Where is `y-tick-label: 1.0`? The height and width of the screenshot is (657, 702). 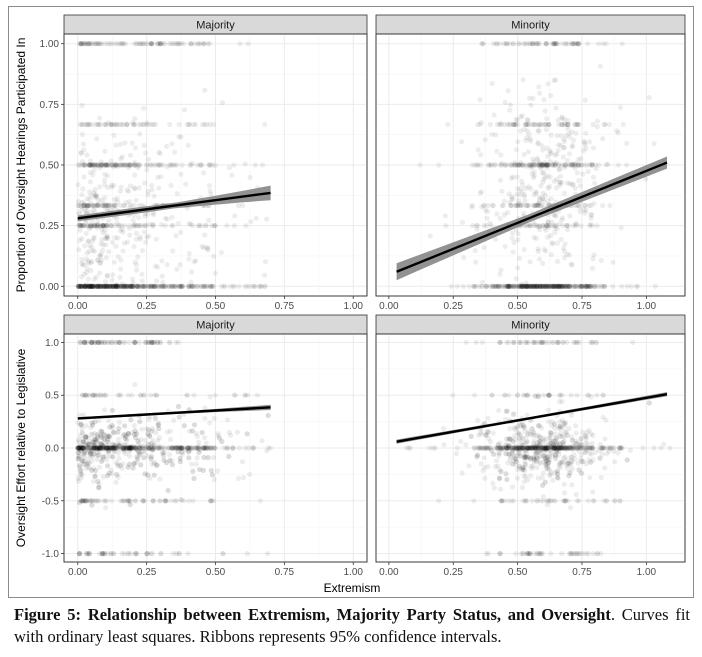
y-tick-label: 1.0 is located at coordinates (52, 343).